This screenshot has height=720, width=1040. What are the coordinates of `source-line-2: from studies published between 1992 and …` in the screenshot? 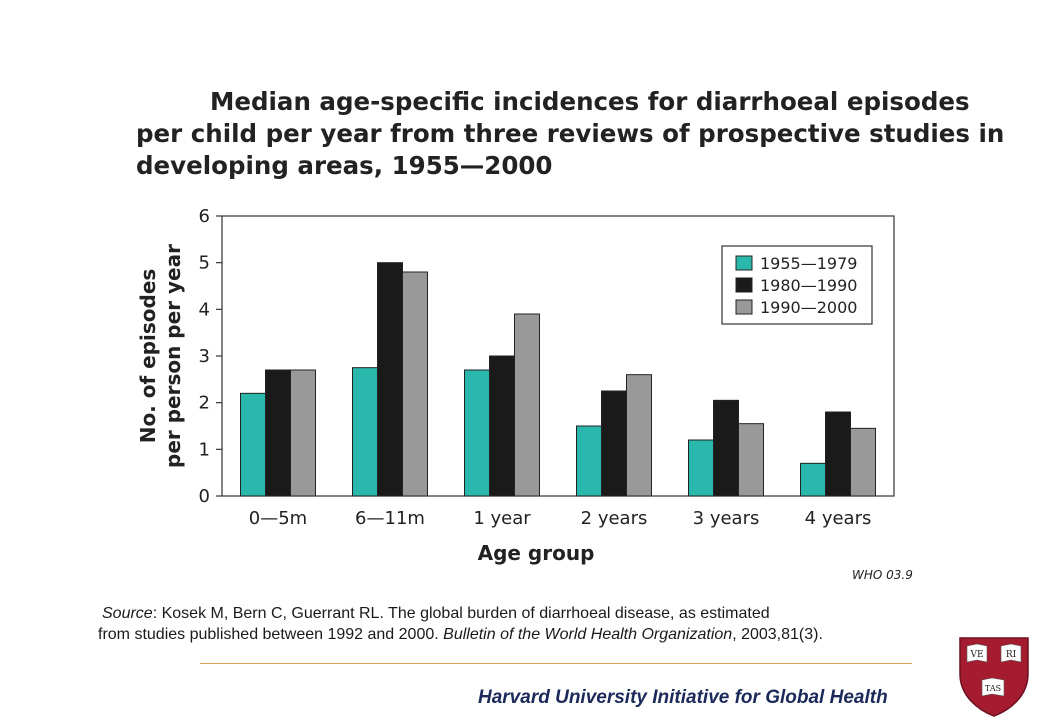 It's located at (271, 634).